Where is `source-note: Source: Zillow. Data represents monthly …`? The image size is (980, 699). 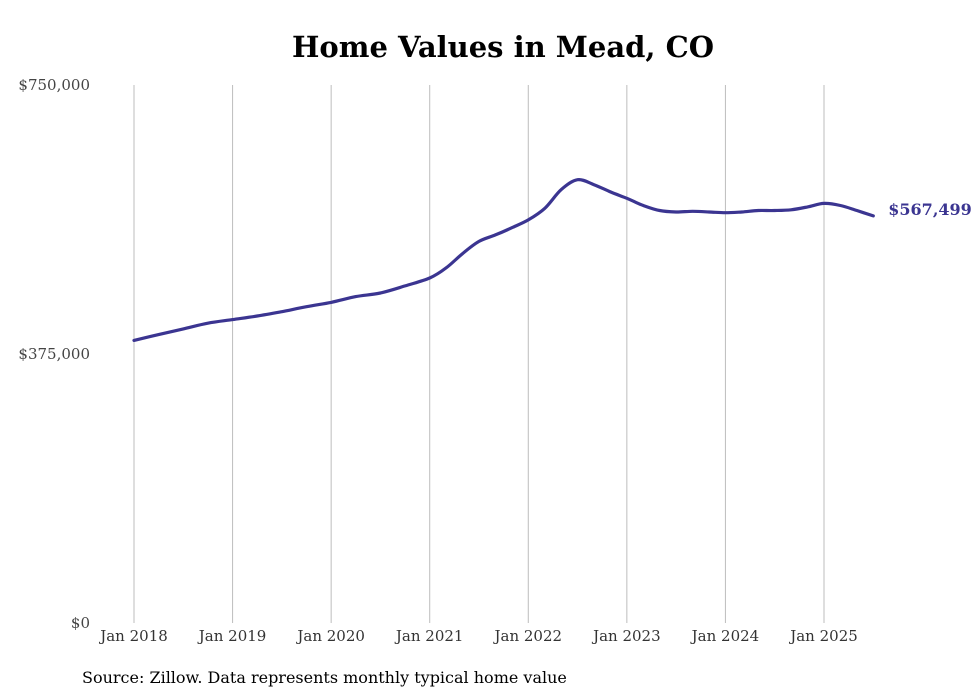 source-note: Source: Zillow. Data represents monthly … is located at coordinates (324, 677).